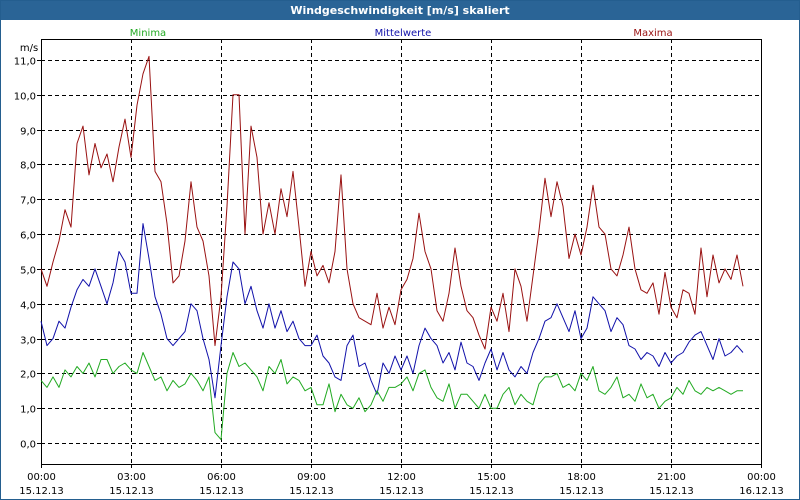 The width and height of the screenshot is (800, 500). Describe the element at coordinates (28, 410) in the screenshot. I see `y-tick-label: 1,0` at that location.